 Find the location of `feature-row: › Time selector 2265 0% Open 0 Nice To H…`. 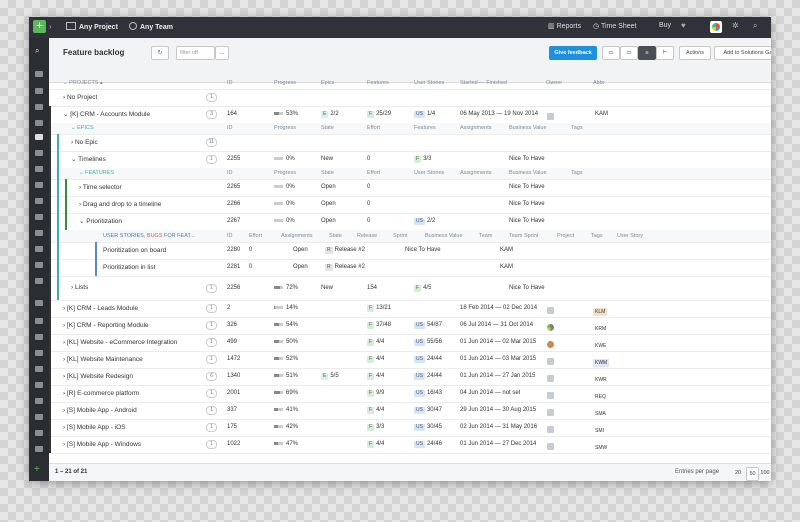

feature-row: › Time selector 2265 0% Open 0 Nice To H… is located at coordinates (410, 188).